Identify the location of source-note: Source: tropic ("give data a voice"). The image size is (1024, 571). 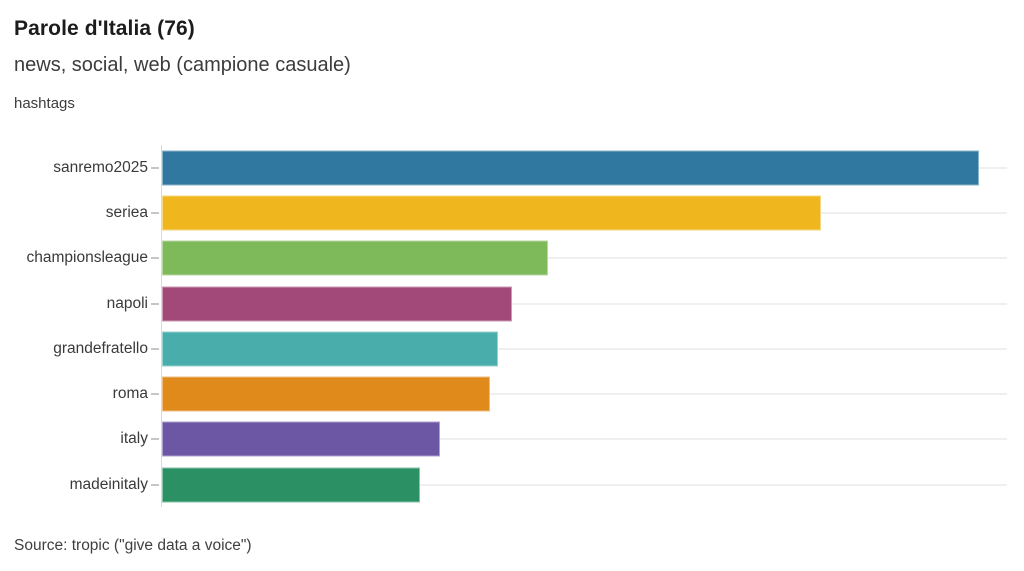
(133, 545).